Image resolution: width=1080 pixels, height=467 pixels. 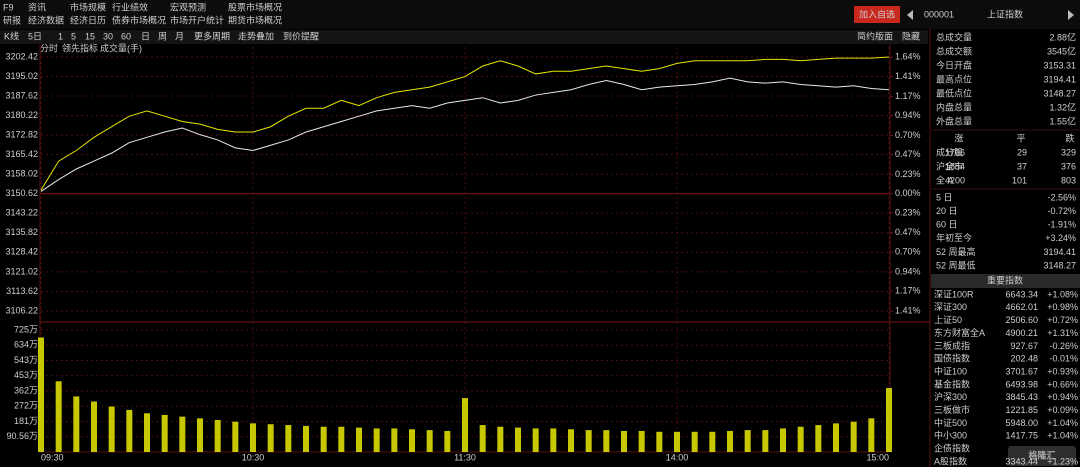 What do you see at coordinates (955, 180) in the screenshot?
I see `breadth-cell: 4200` at bounding box center [955, 180].